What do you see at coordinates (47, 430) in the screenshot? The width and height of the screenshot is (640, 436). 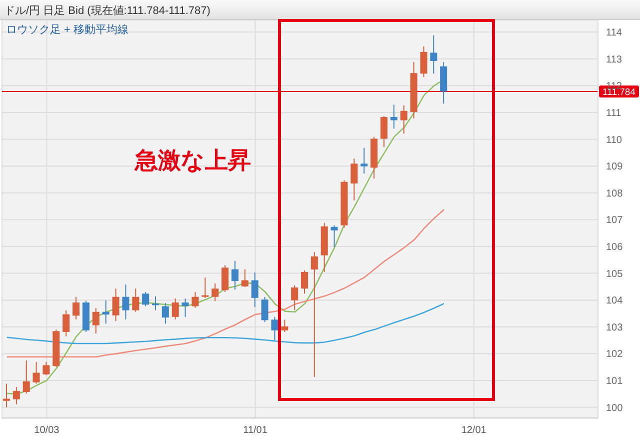 I see `x-tick-label: 10/03` at bounding box center [47, 430].